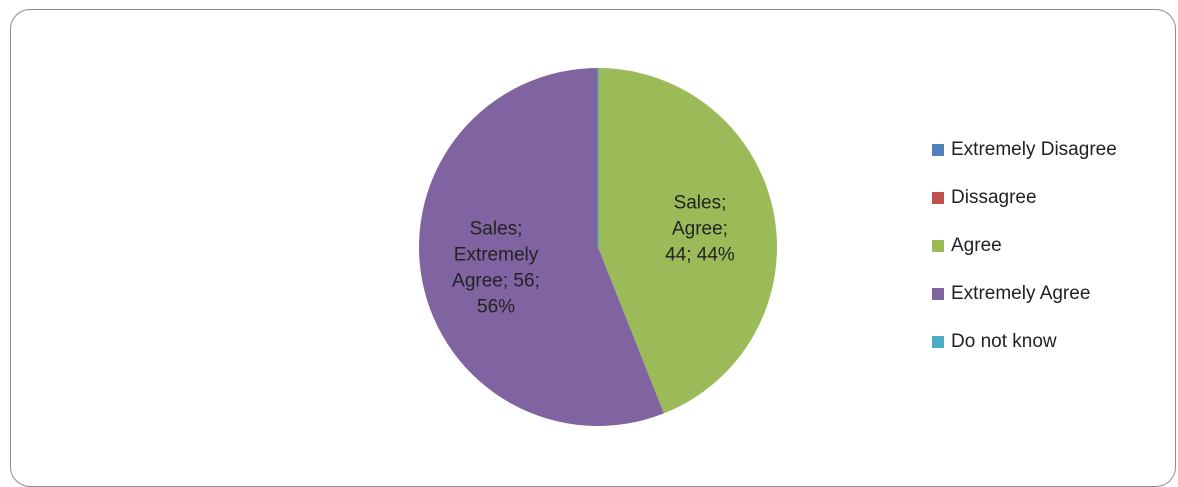  I want to click on legend-swatch-dissagree, so click(938, 198).